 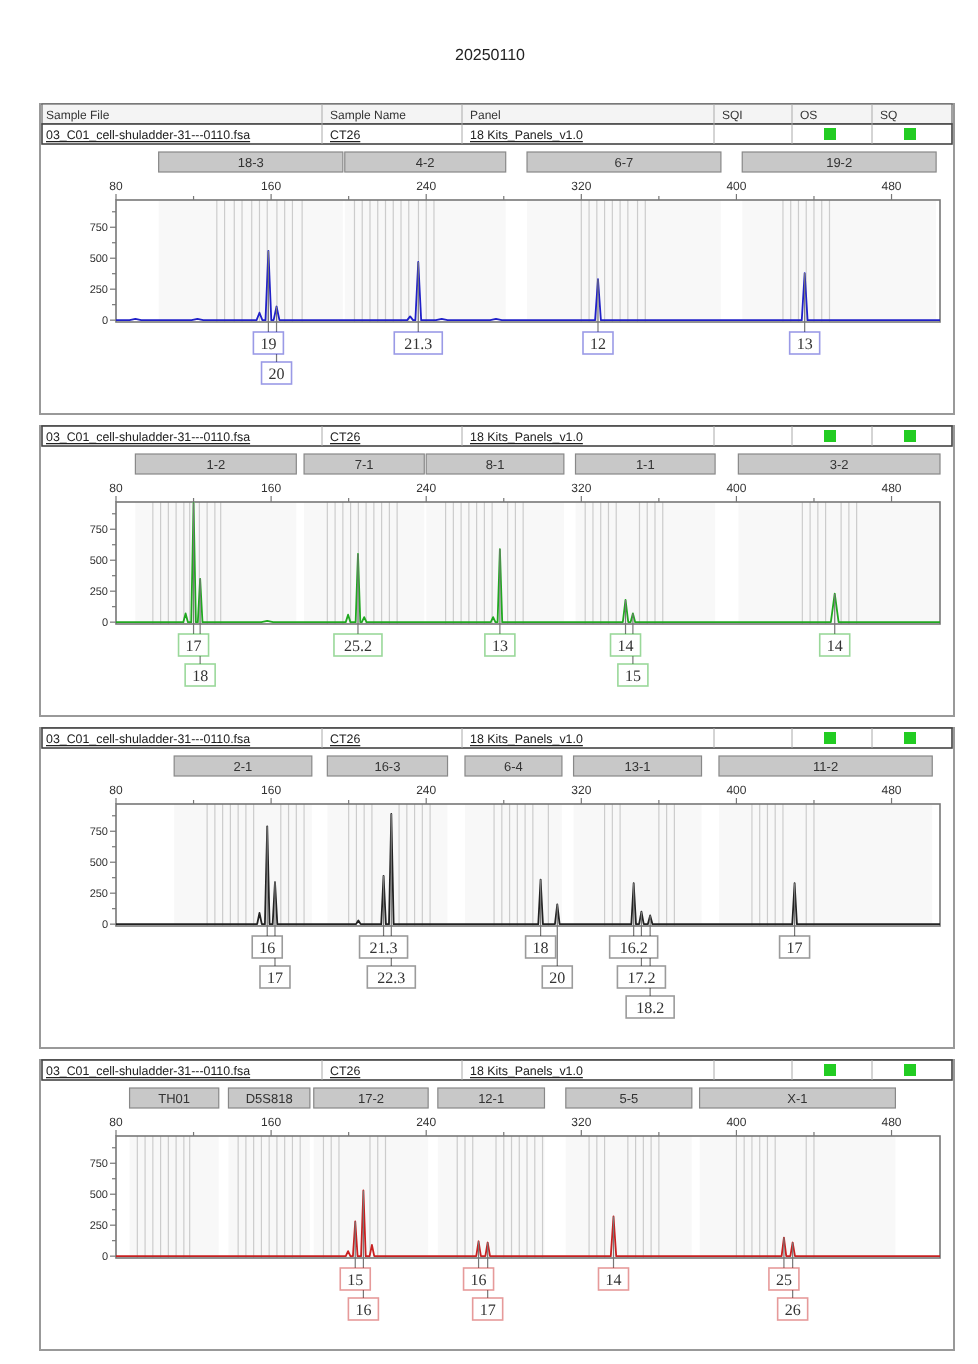 What do you see at coordinates (783, 1280) in the screenshot?
I see `annotation: 25` at bounding box center [783, 1280].